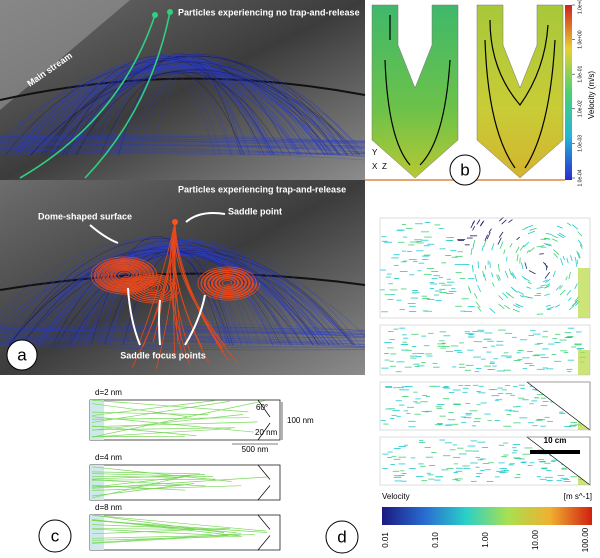 This screenshot has height=558, width=600. I want to click on colorbar-tick-label: 1.0e+01, so click(580, 7).